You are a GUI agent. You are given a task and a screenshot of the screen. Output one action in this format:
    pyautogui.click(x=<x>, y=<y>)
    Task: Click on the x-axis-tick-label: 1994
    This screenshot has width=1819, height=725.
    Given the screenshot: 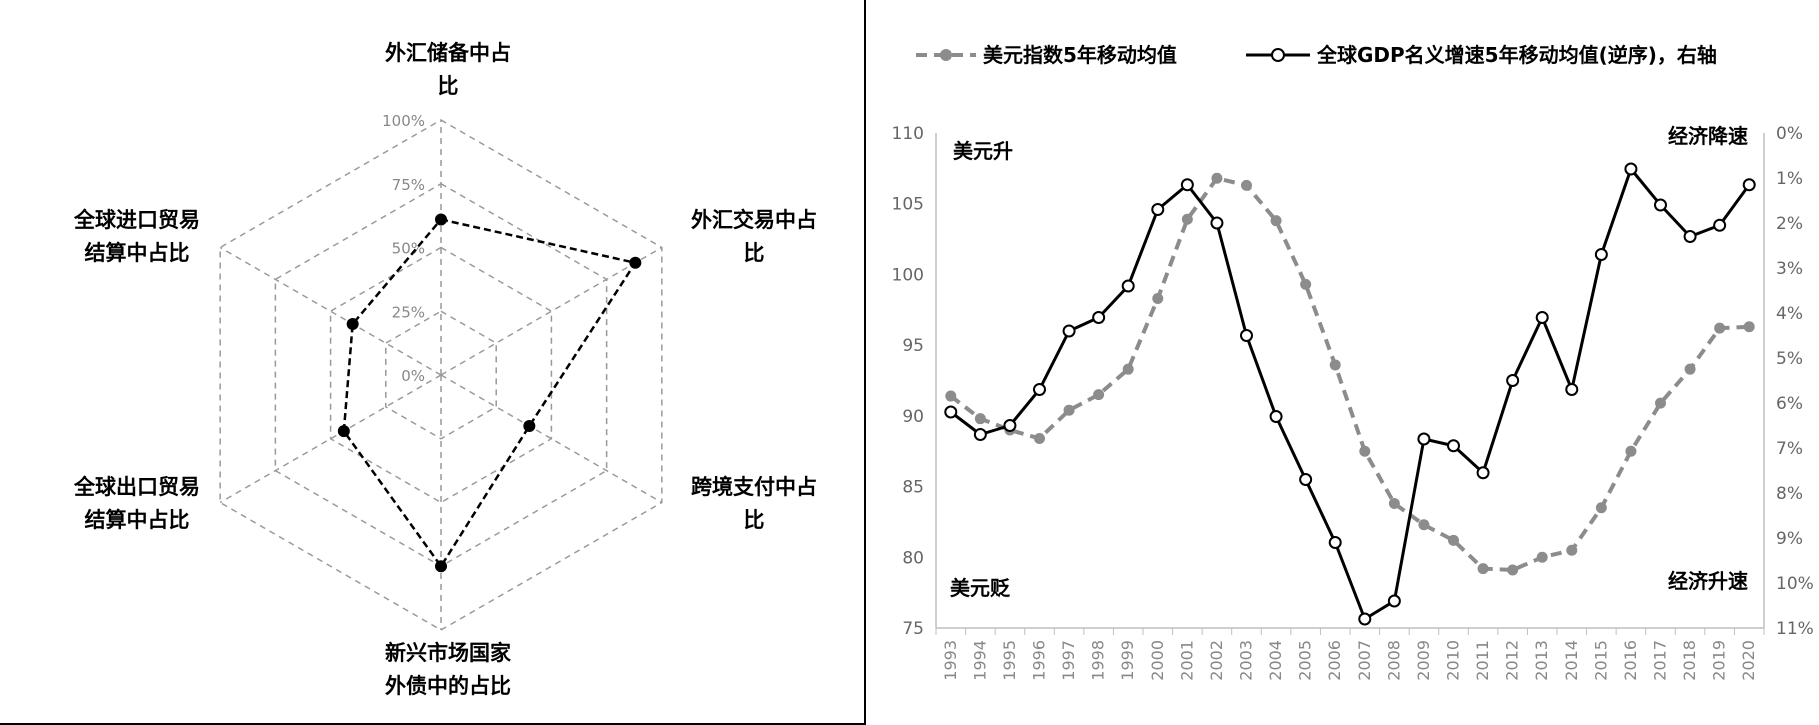 What is the action you would take?
    pyautogui.click(x=979, y=660)
    